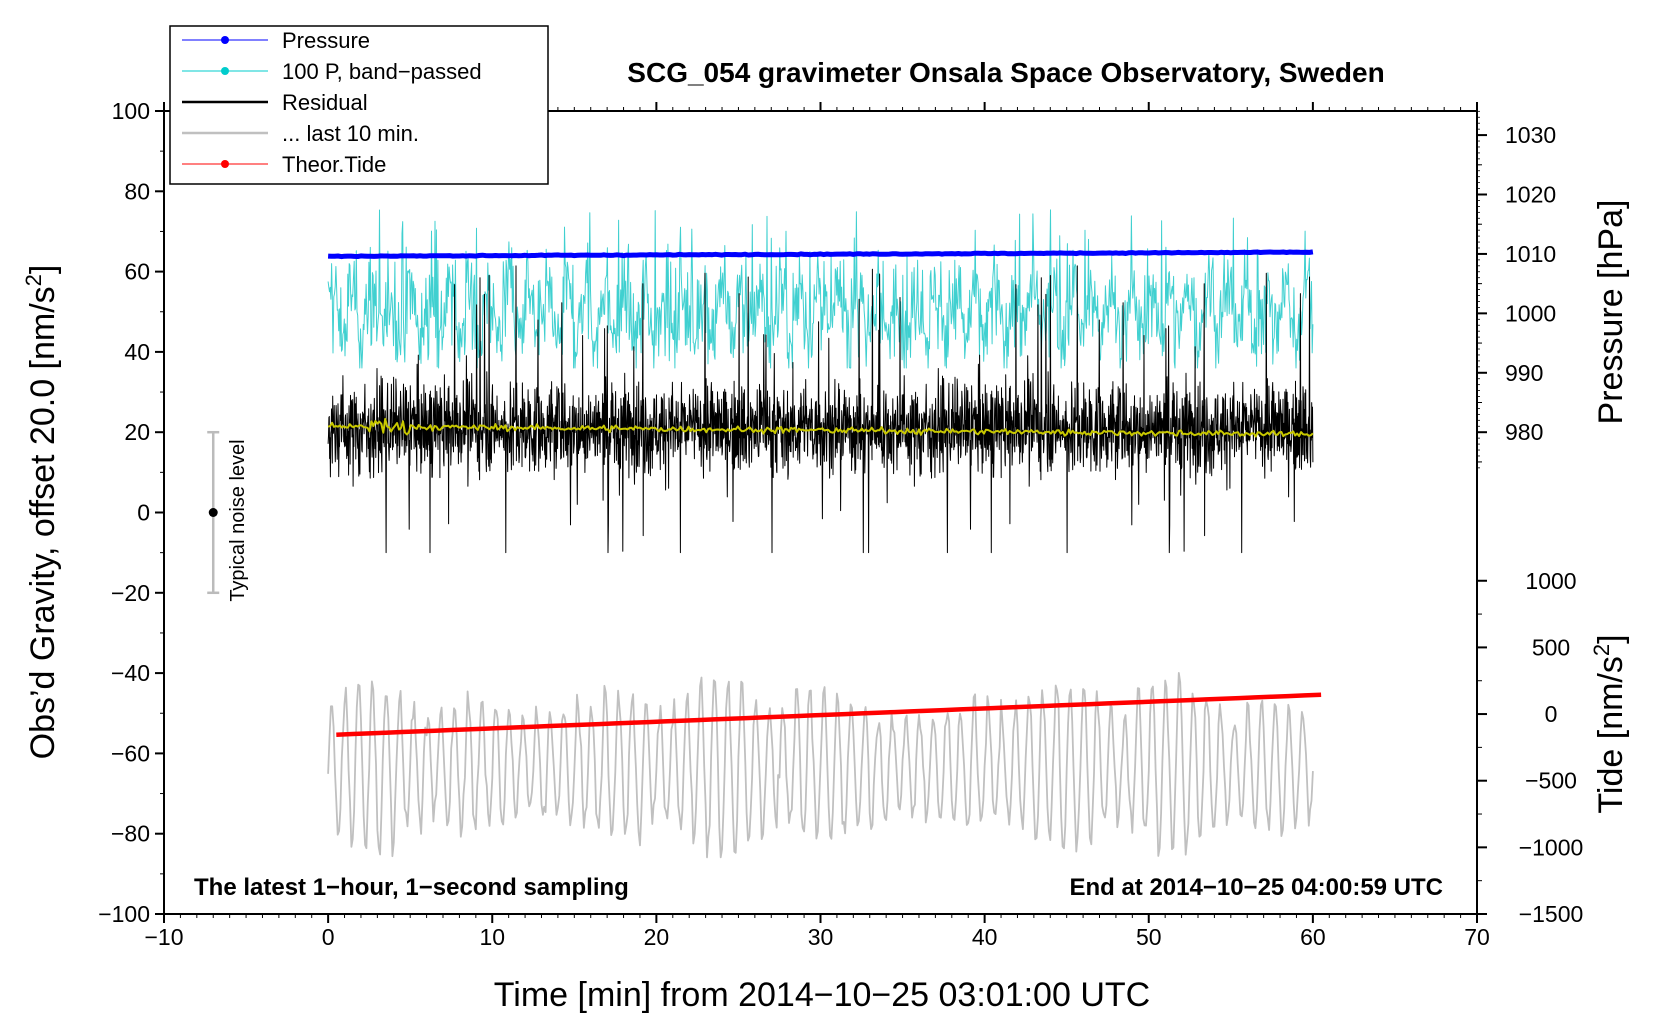 The image size is (1660, 1020). What do you see at coordinates (213, 512) in the screenshot?
I see `noise-bar-center-dot` at bounding box center [213, 512].